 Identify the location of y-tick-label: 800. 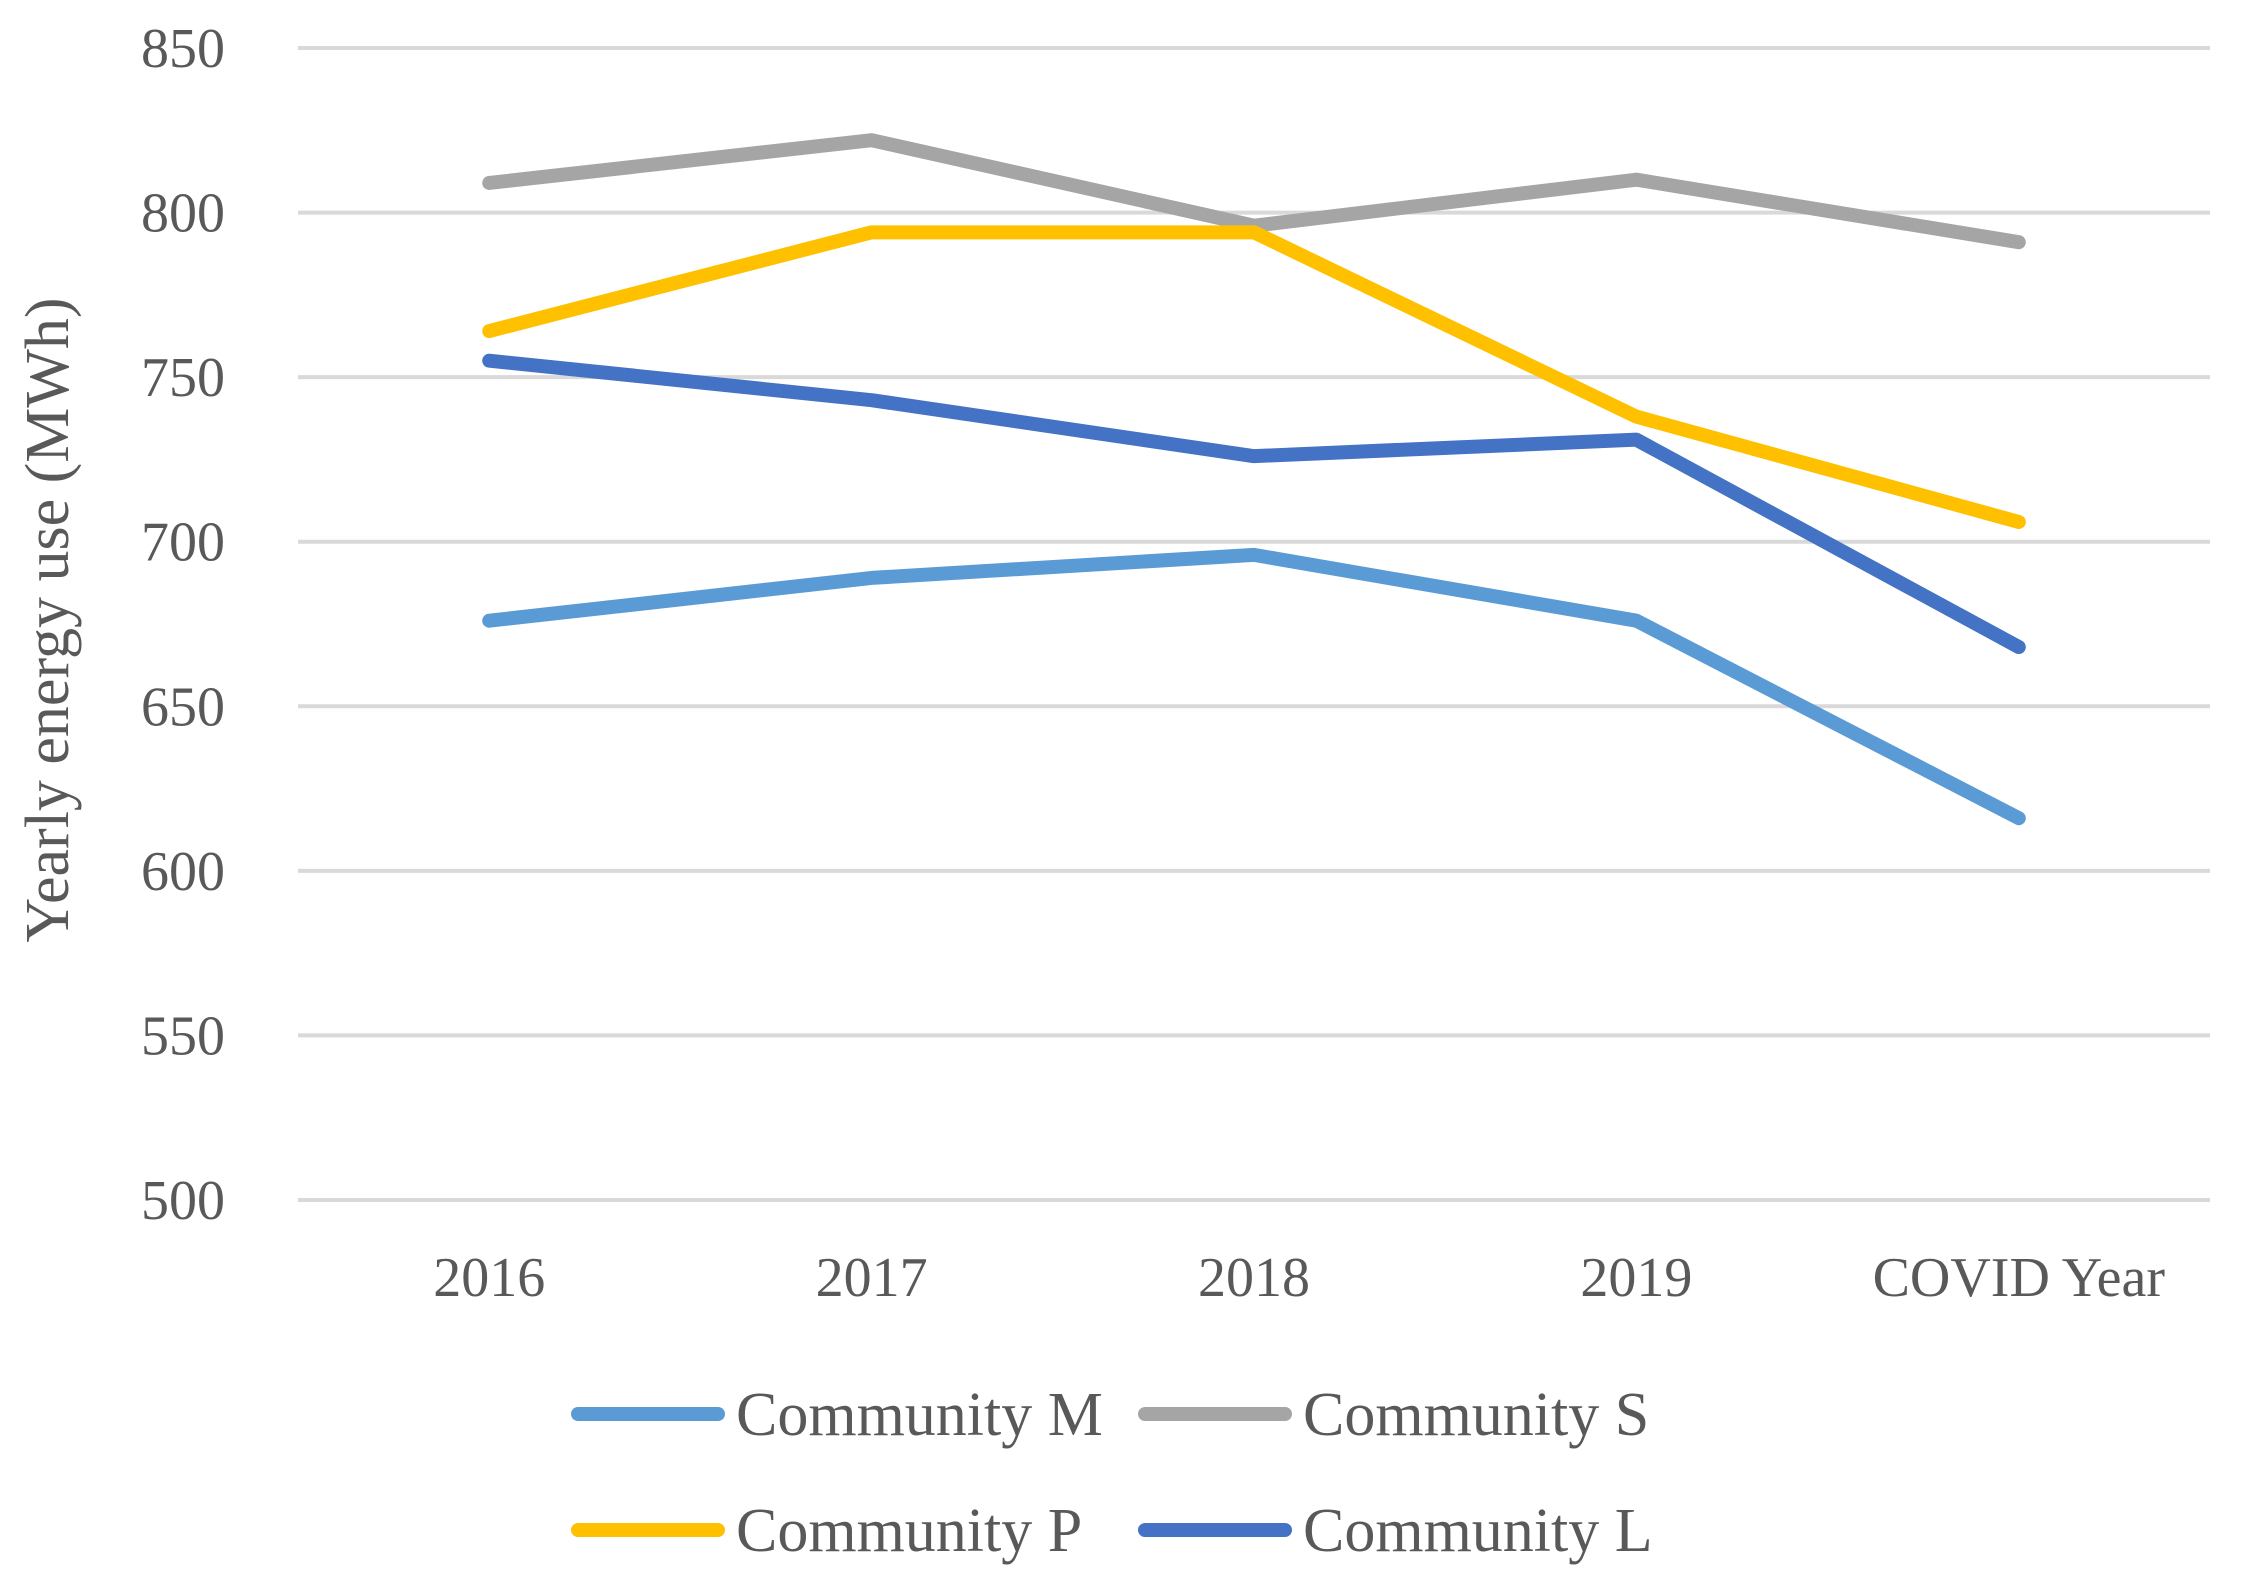
(183, 214).